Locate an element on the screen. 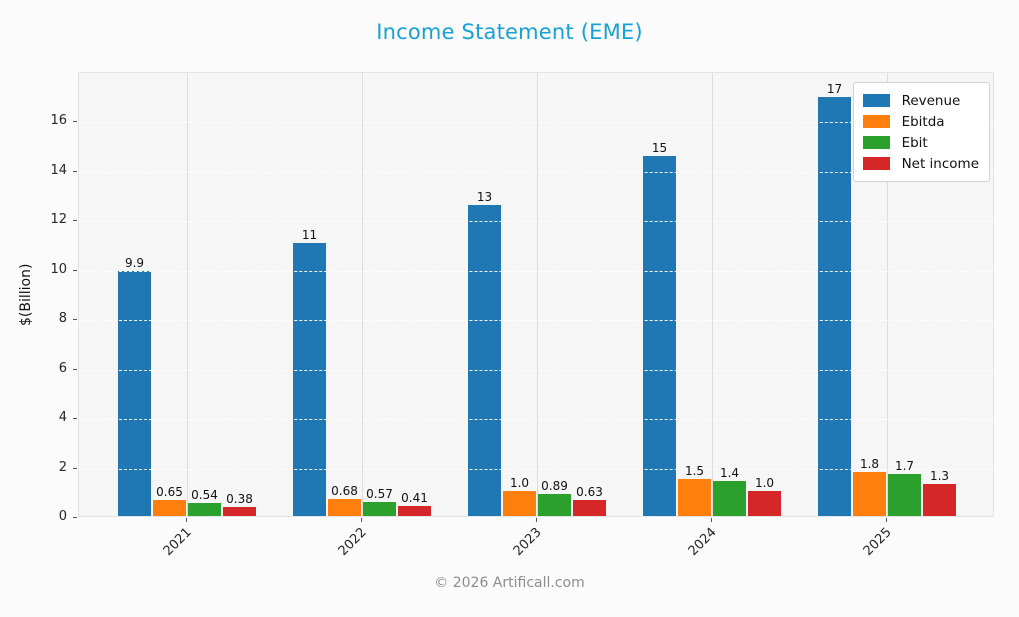 The width and height of the screenshot is (1019, 617). x-tick-label-text-2025: 2025 is located at coordinates (877, 542).